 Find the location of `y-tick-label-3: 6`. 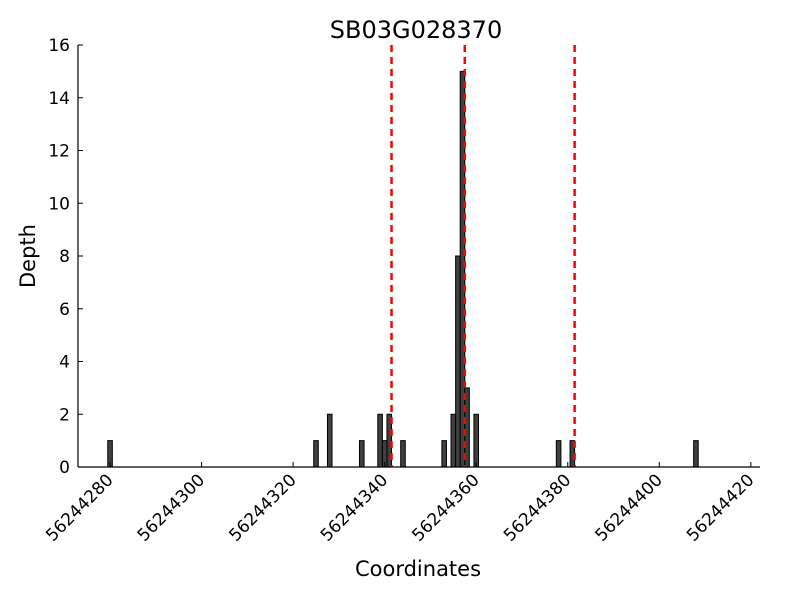

y-tick-label-3: 6 is located at coordinates (64, 310).